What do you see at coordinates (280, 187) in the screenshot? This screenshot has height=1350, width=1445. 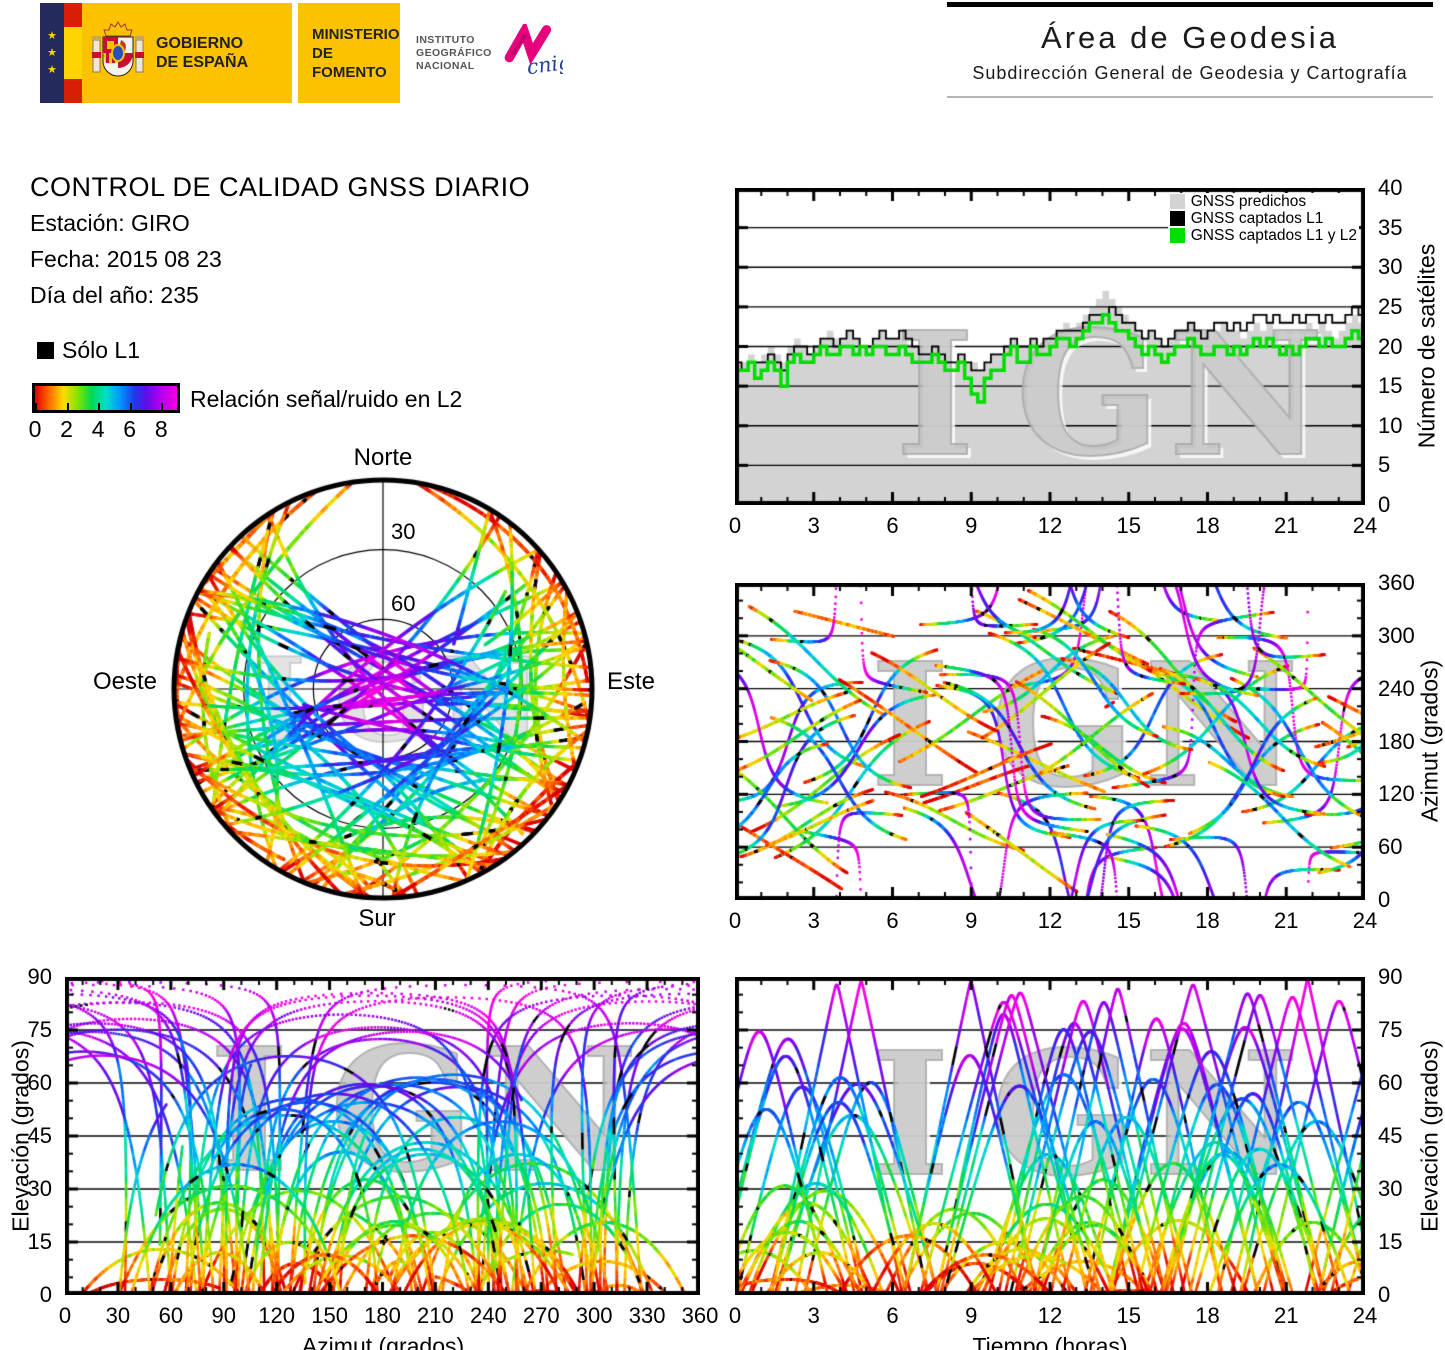 I see `report-title: CONTROL DE CALIDAD GNSS DIARIO` at bounding box center [280, 187].